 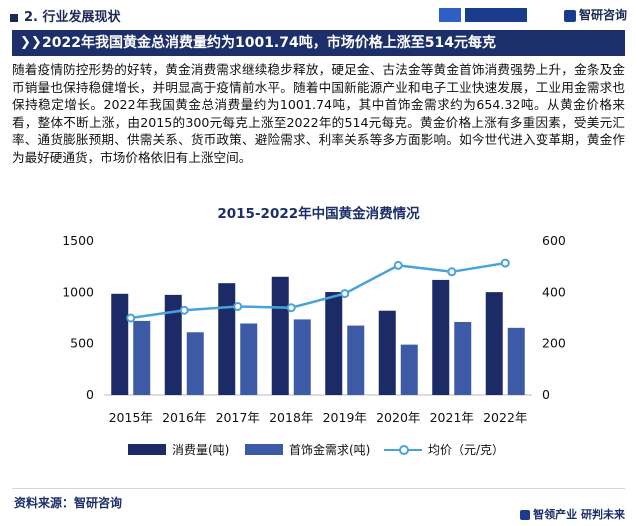 I want to click on legend-label: 均价（元/克）, so click(x=466, y=450).